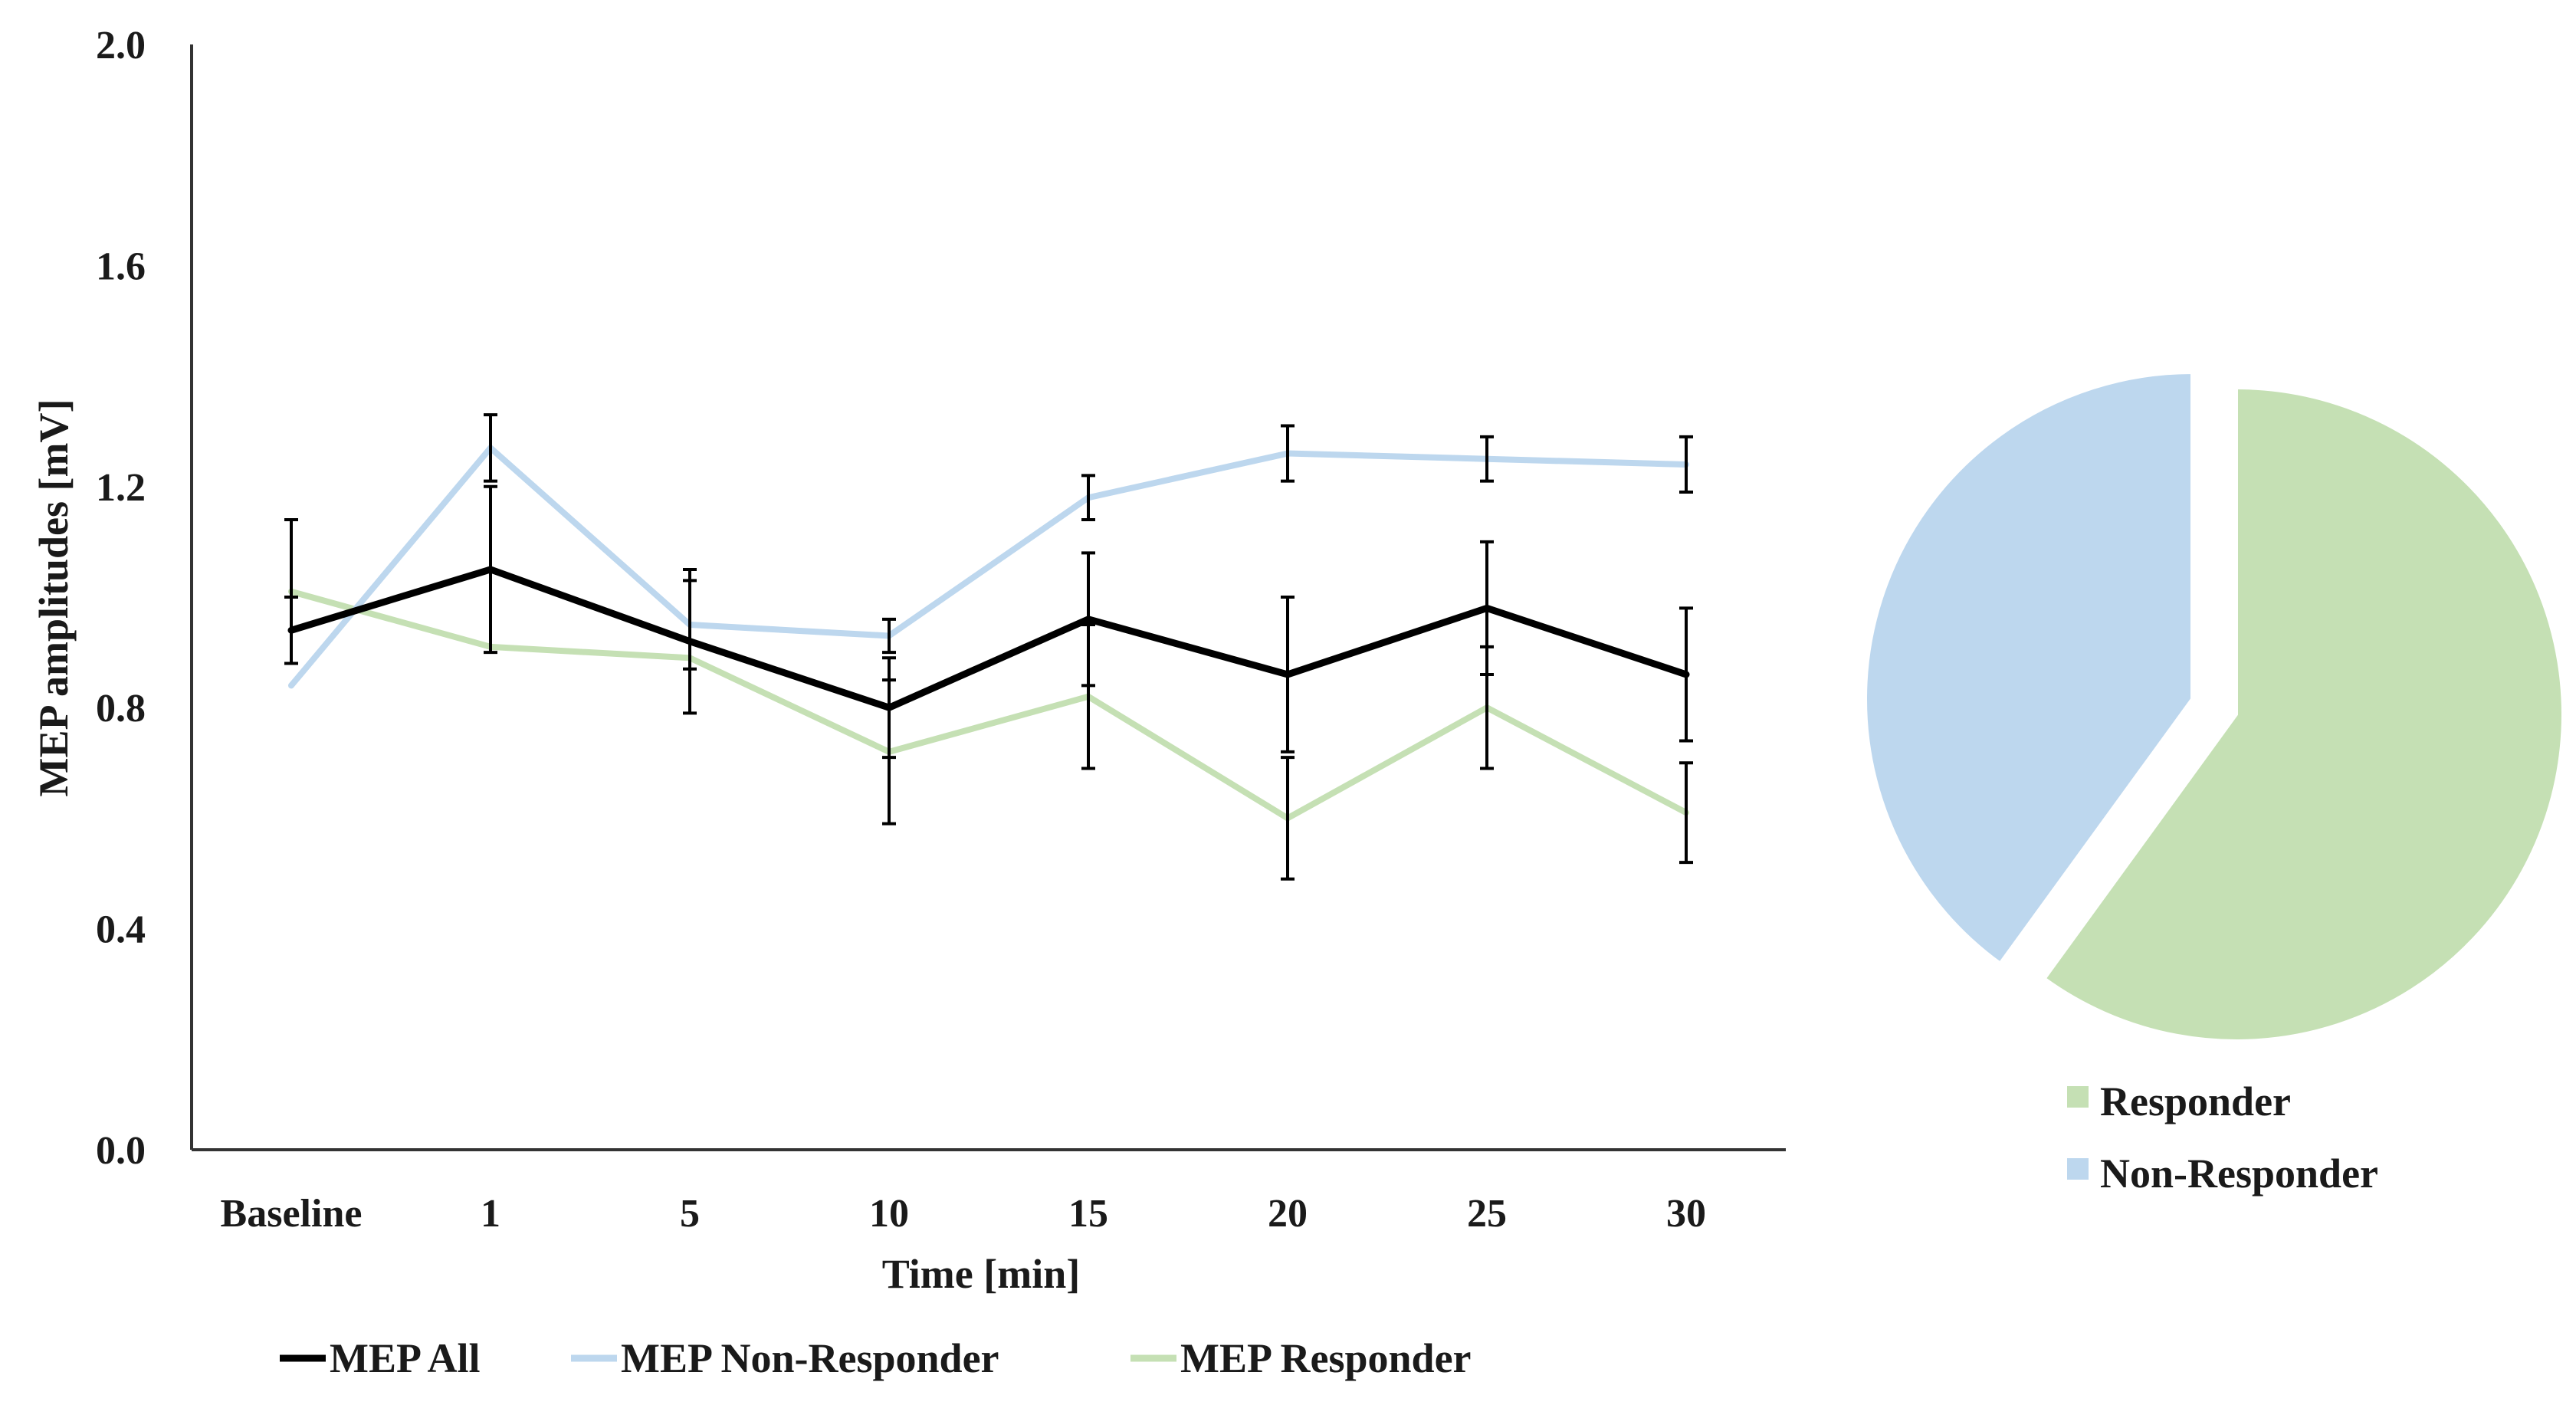 The width and height of the screenshot is (2576, 1405). Describe the element at coordinates (292, 1214) in the screenshot. I see `x-tick-label: Baseline` at that location.